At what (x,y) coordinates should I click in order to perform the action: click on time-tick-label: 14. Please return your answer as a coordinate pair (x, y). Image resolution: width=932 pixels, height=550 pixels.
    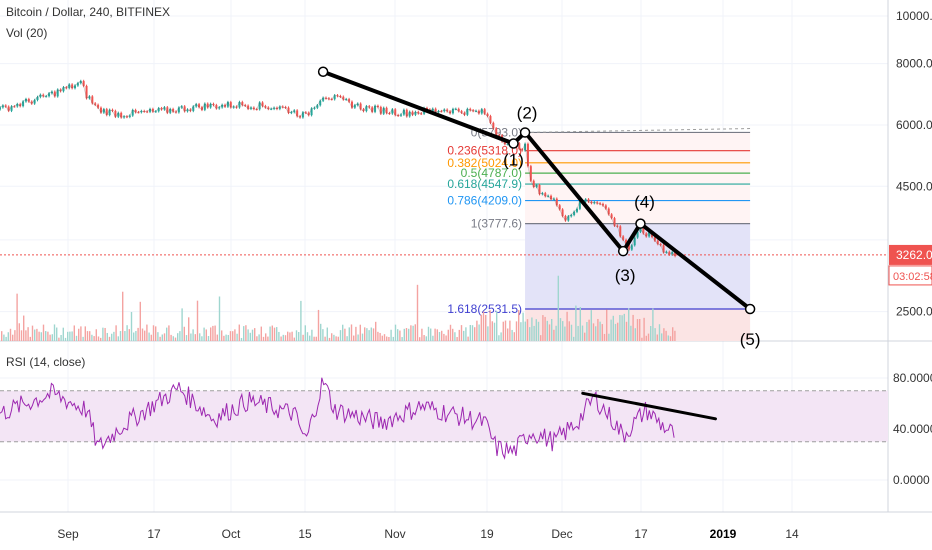
    Looking at the image, I should click on (792, 534).